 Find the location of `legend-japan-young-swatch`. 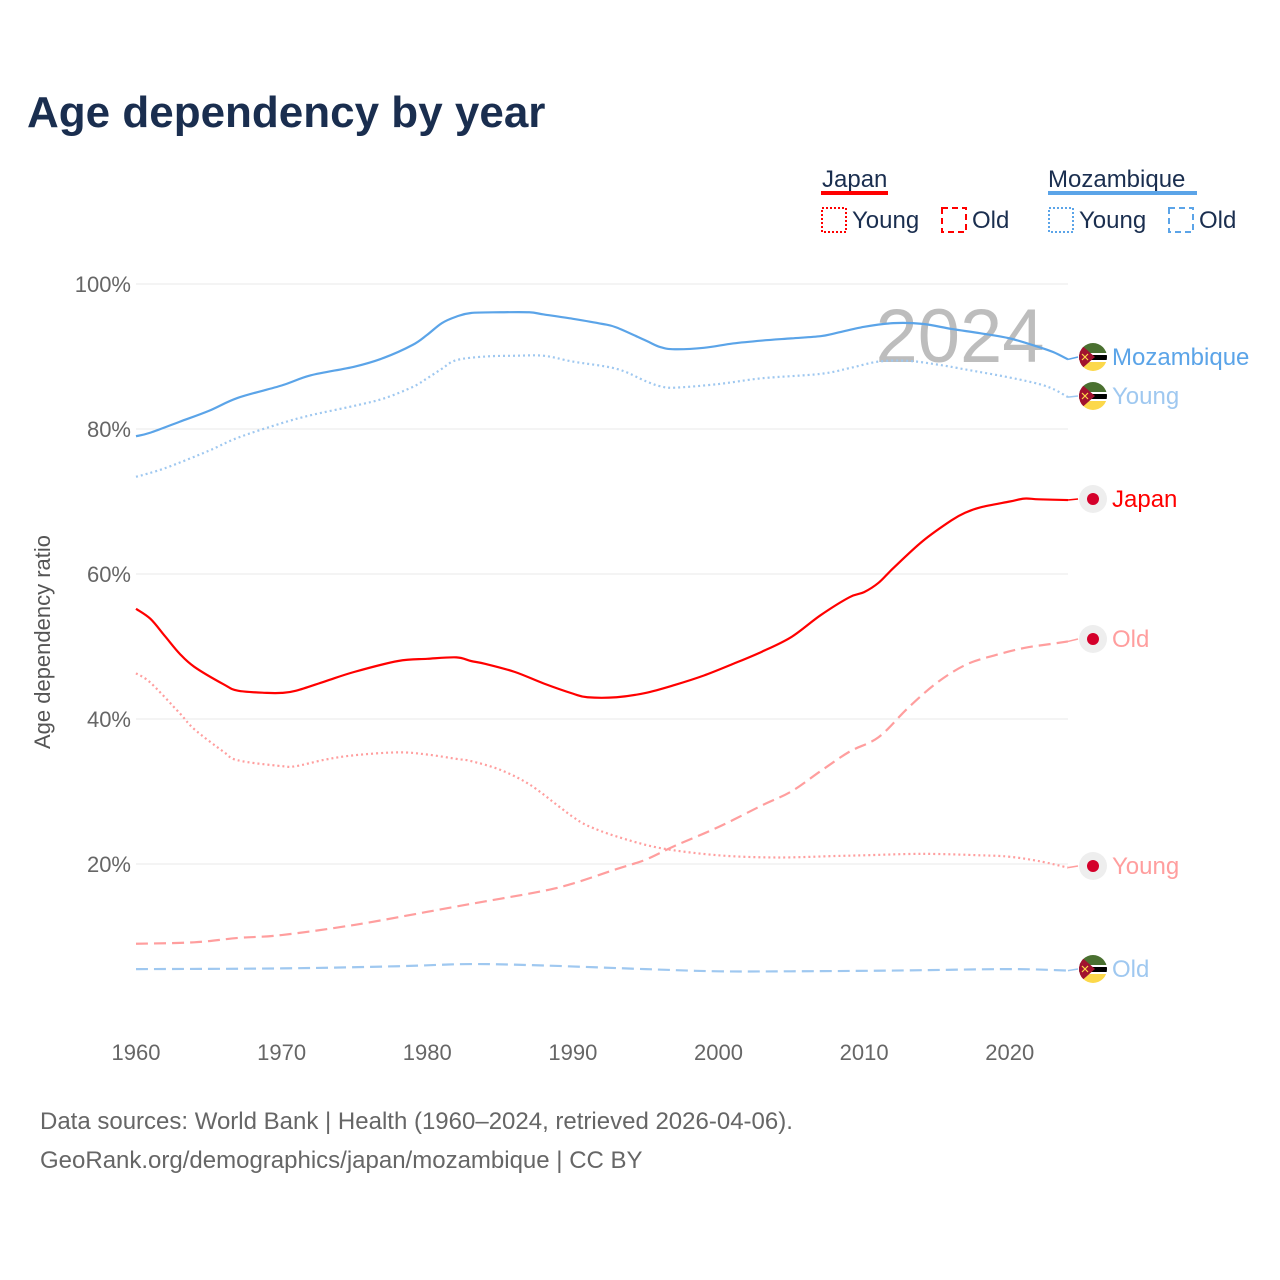

legend-japan-young-swatch is located at coordinates (834, 220).